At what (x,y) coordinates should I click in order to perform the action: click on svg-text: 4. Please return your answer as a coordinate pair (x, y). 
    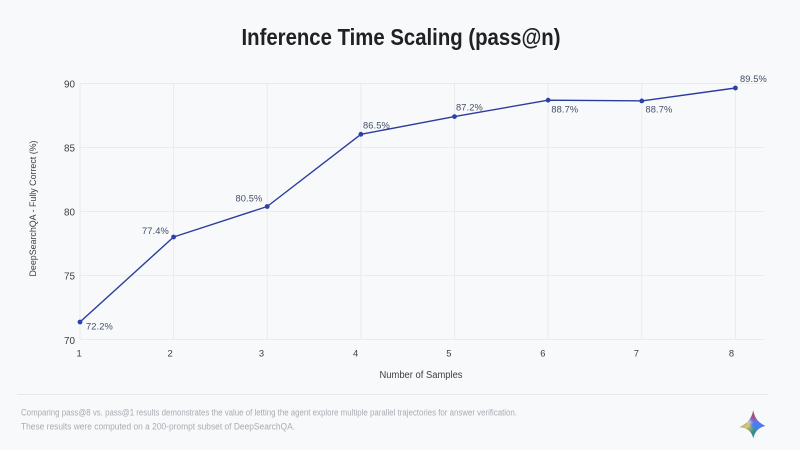
    Looking at the image, I should click on (355, 353).